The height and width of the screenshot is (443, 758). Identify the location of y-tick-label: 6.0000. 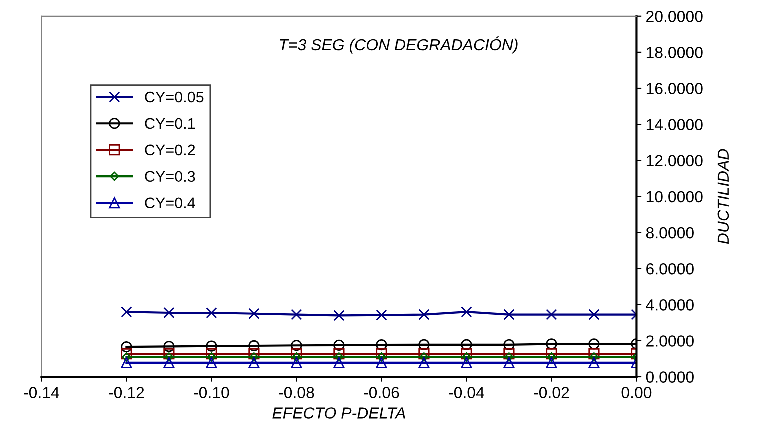
(670, 269).